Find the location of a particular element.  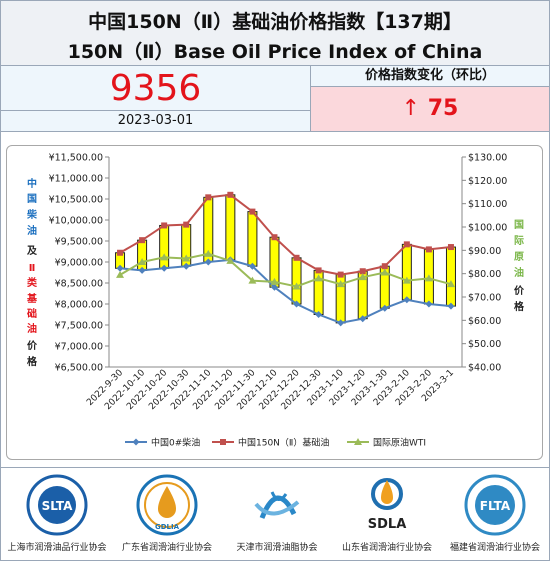

index-date: 2023-03-01 is located at coordinates (156, 121).